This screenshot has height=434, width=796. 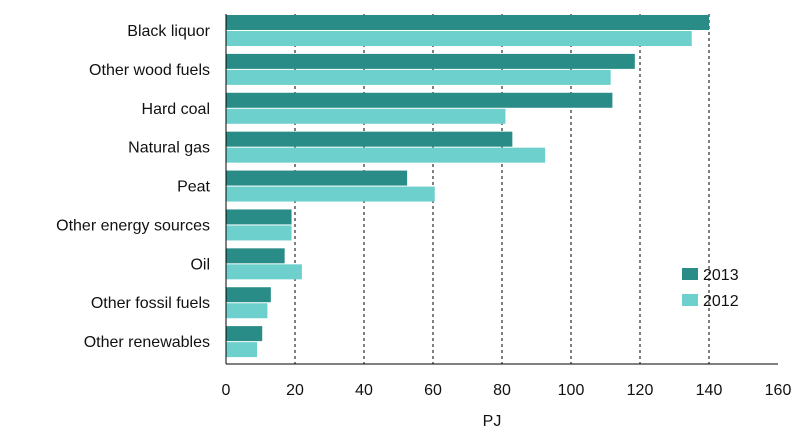 I want to click on category-label: Oil, so click(x=200, y=264).